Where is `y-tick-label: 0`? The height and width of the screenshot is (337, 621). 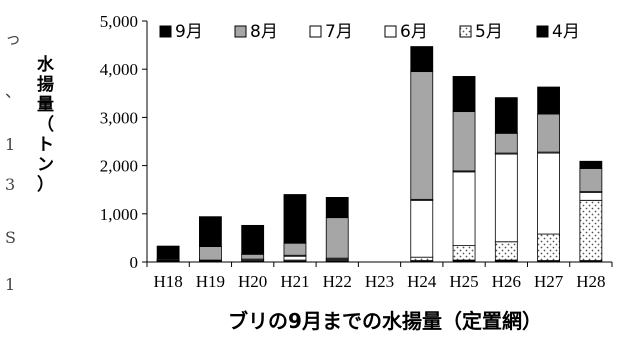 y-tick-label: 0 is located at coordinates (134, 262).